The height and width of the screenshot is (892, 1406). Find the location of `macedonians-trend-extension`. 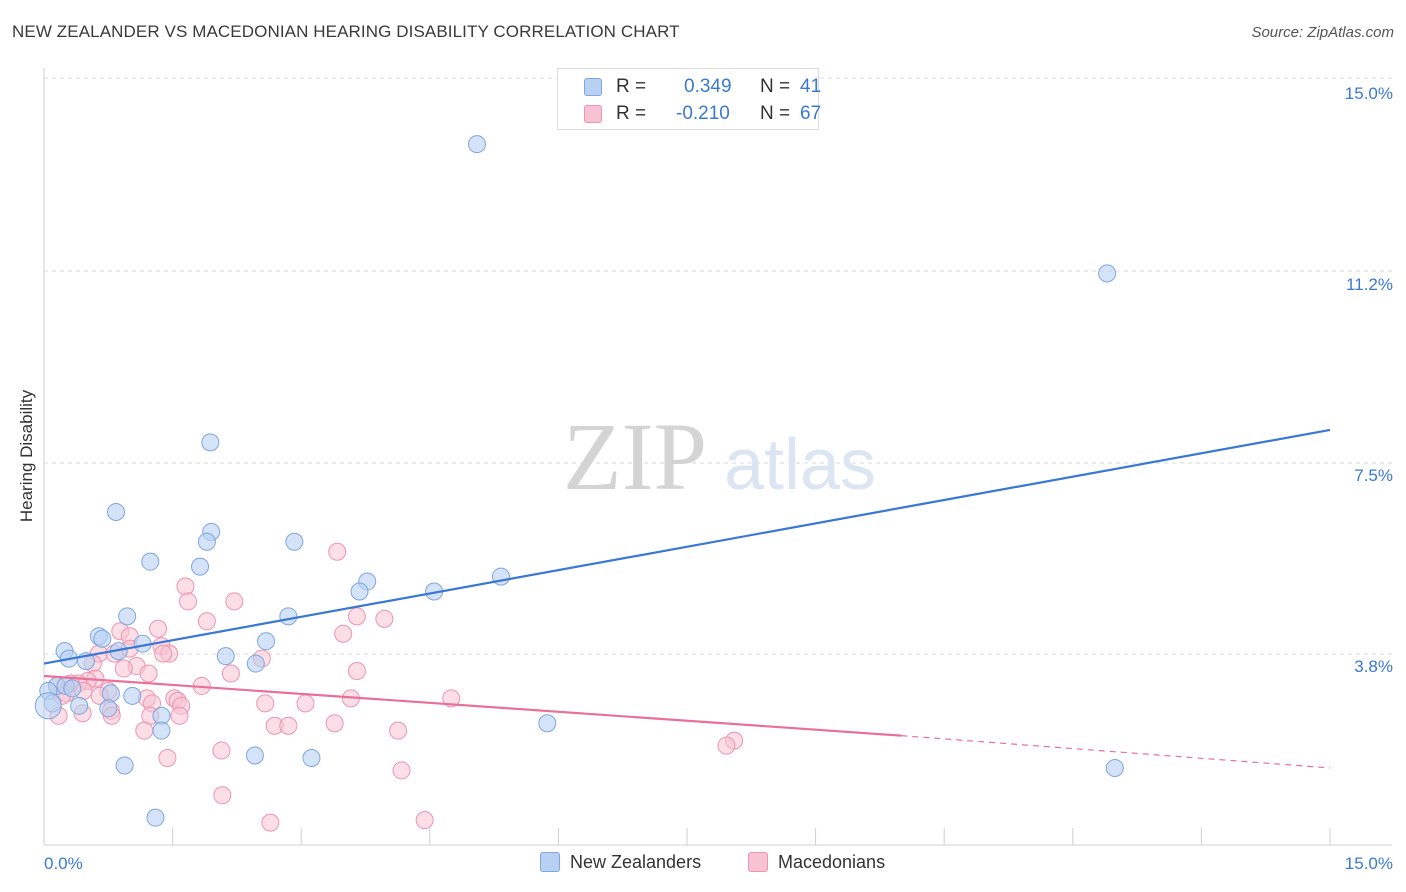

macedonians-trend-extension is located at coordinates (1116, 752).